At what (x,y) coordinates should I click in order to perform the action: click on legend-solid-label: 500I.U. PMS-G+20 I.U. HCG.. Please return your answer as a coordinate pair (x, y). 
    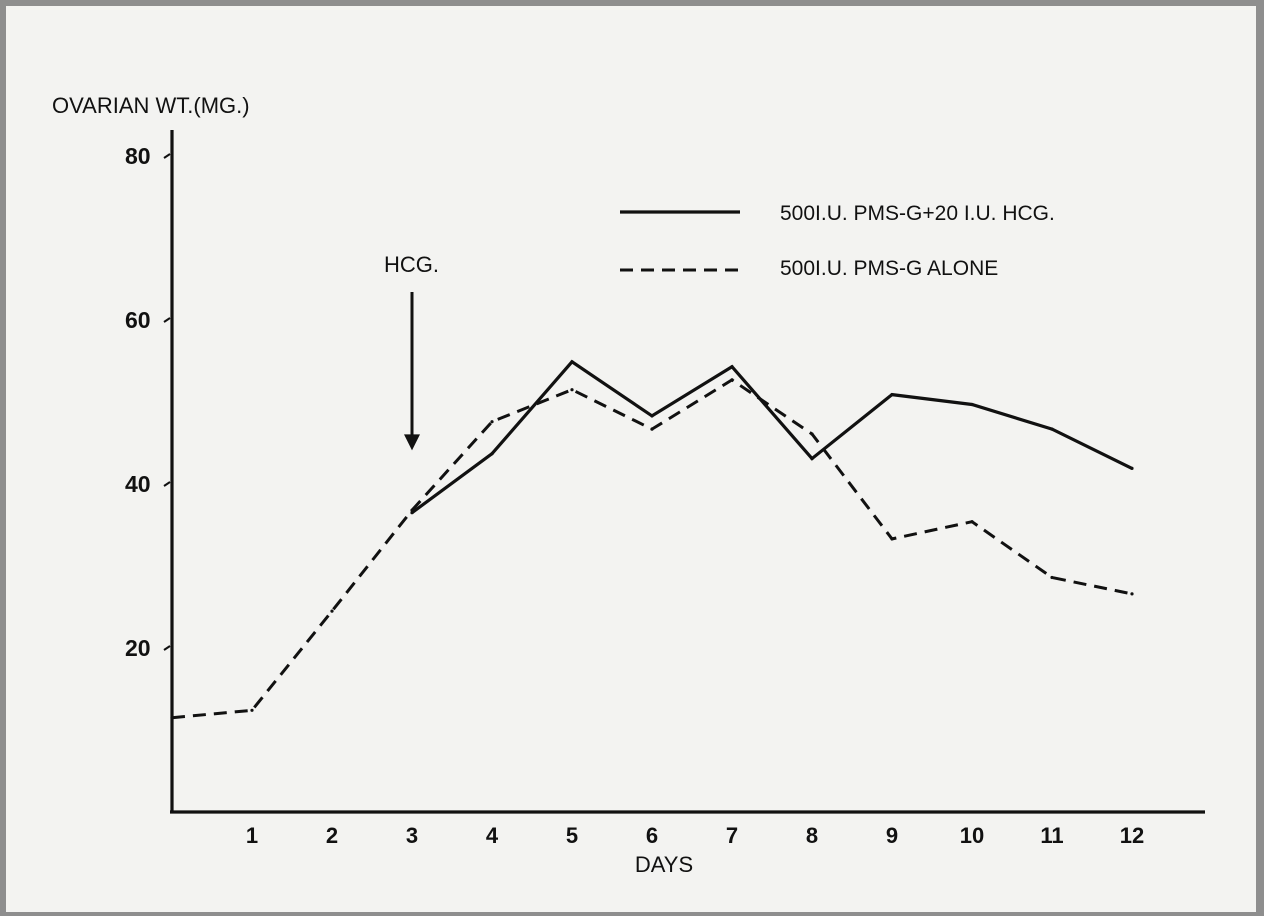
    Looking at the image, I should click on (917, 213).